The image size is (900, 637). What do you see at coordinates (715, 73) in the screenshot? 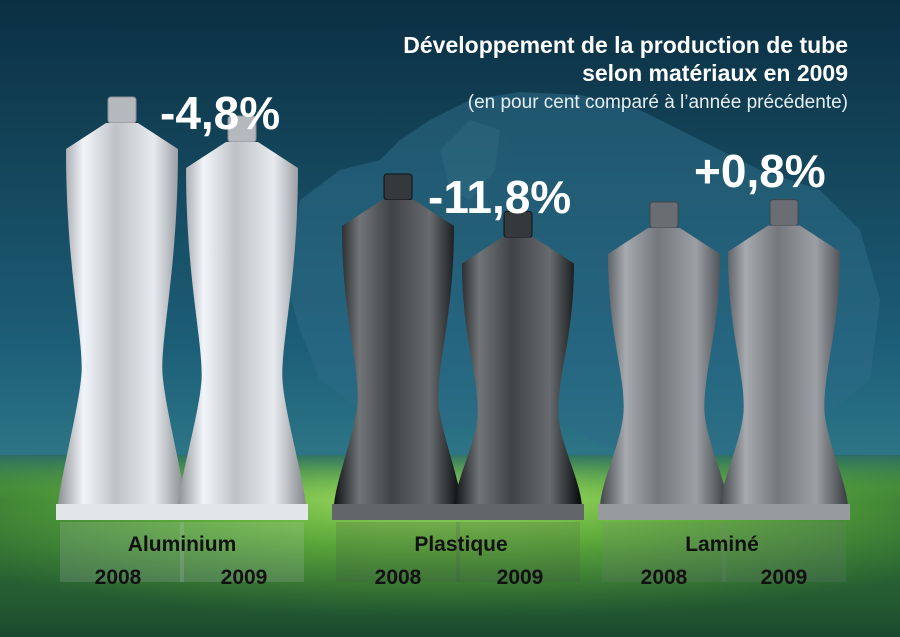
I see `chart-title-line2: selon matériaux en 2009` at bounding box center [715, 73].